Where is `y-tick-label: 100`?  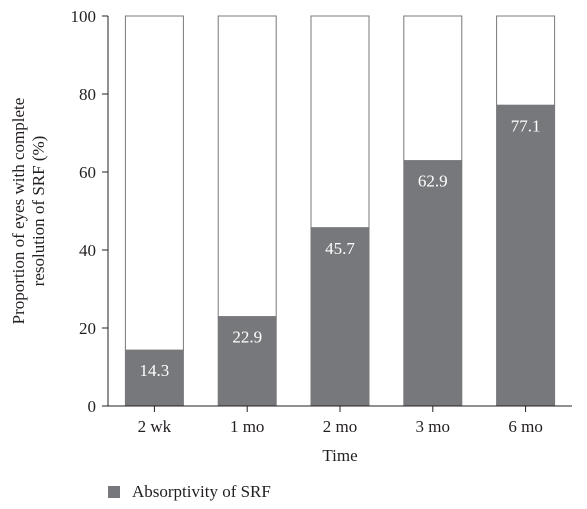
y-tick-label: 100 is located at coordinates (84, 16).